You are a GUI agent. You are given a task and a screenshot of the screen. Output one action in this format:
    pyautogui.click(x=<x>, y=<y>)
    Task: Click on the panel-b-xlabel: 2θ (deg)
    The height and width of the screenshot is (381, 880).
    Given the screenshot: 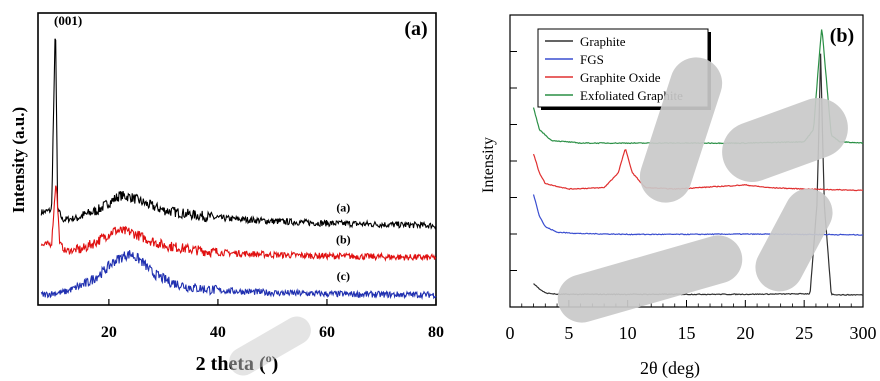 What is the action you would take?
    pyautogui.click(x=670, y=368)
    